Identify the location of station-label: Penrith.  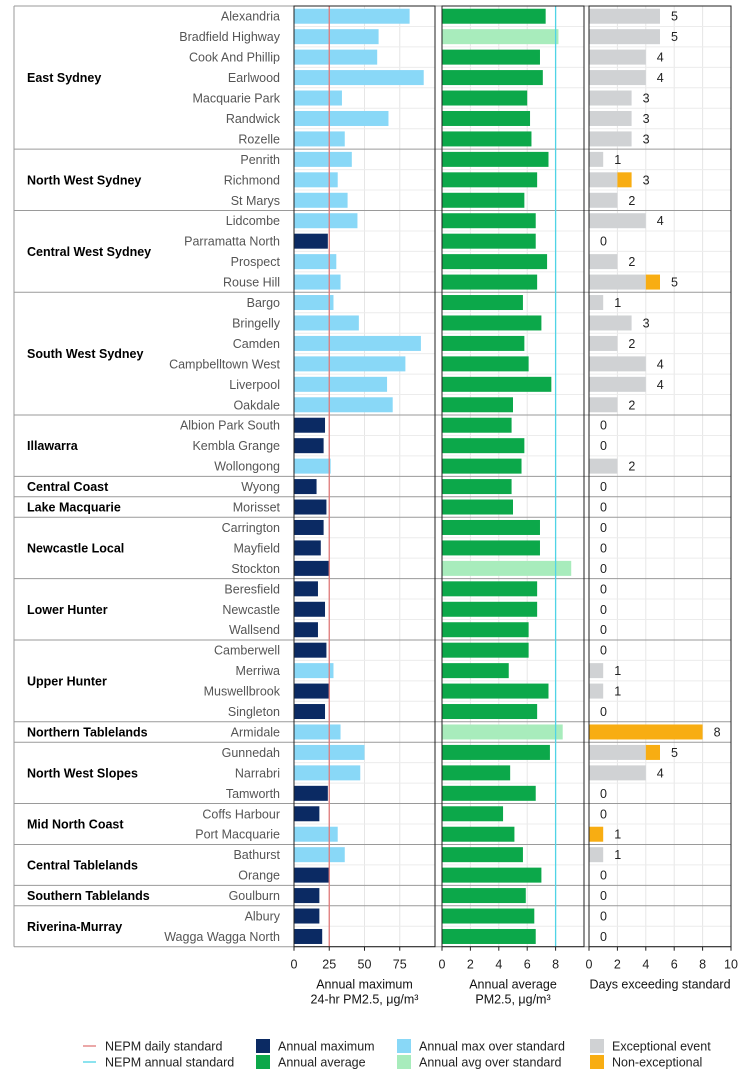
(260, 160).